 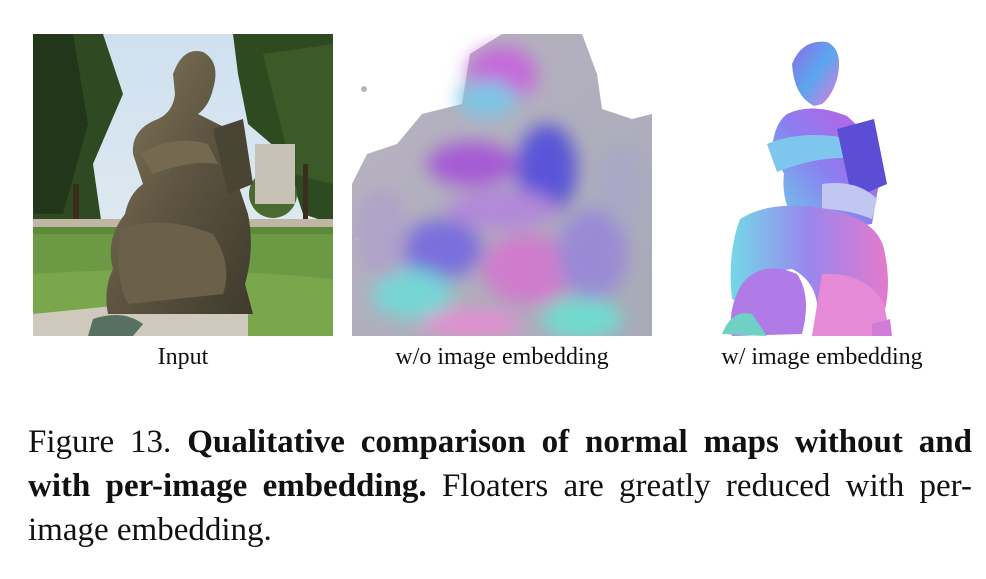 I want to click on figure-number: Figure 13., so click(x=100, y=442).